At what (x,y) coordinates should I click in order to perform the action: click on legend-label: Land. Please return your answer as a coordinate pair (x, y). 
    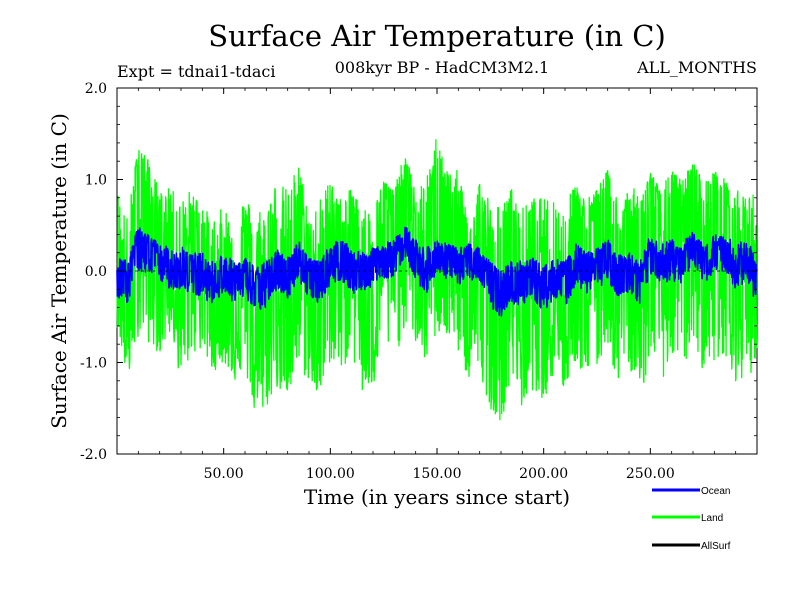
    Looking at the image, I should click on (712, 518).